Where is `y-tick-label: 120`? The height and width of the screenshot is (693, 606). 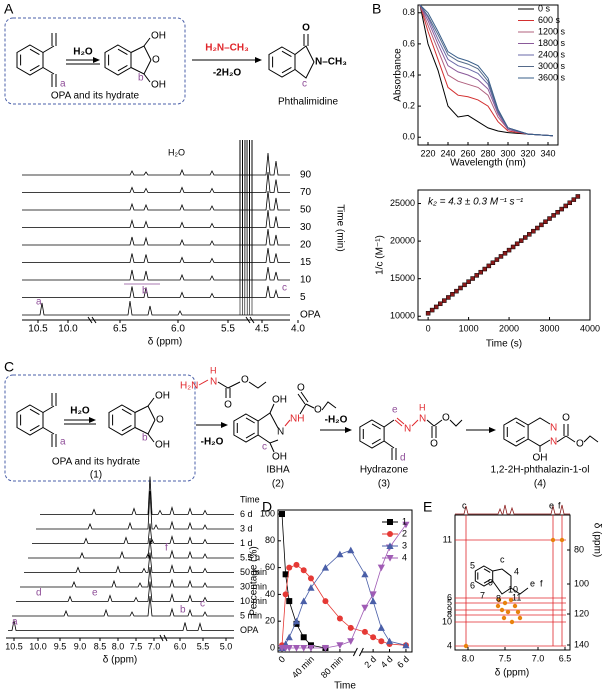 y-tick-label: 120 is located at coordinates (581, 613).